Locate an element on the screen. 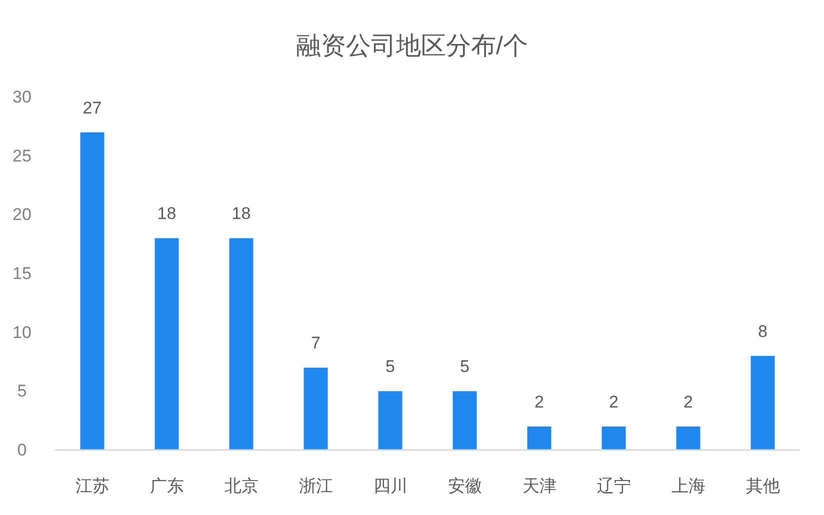 This screenshot has height=515, width=824. data-label: 8 is located at coordinates (763, 331).